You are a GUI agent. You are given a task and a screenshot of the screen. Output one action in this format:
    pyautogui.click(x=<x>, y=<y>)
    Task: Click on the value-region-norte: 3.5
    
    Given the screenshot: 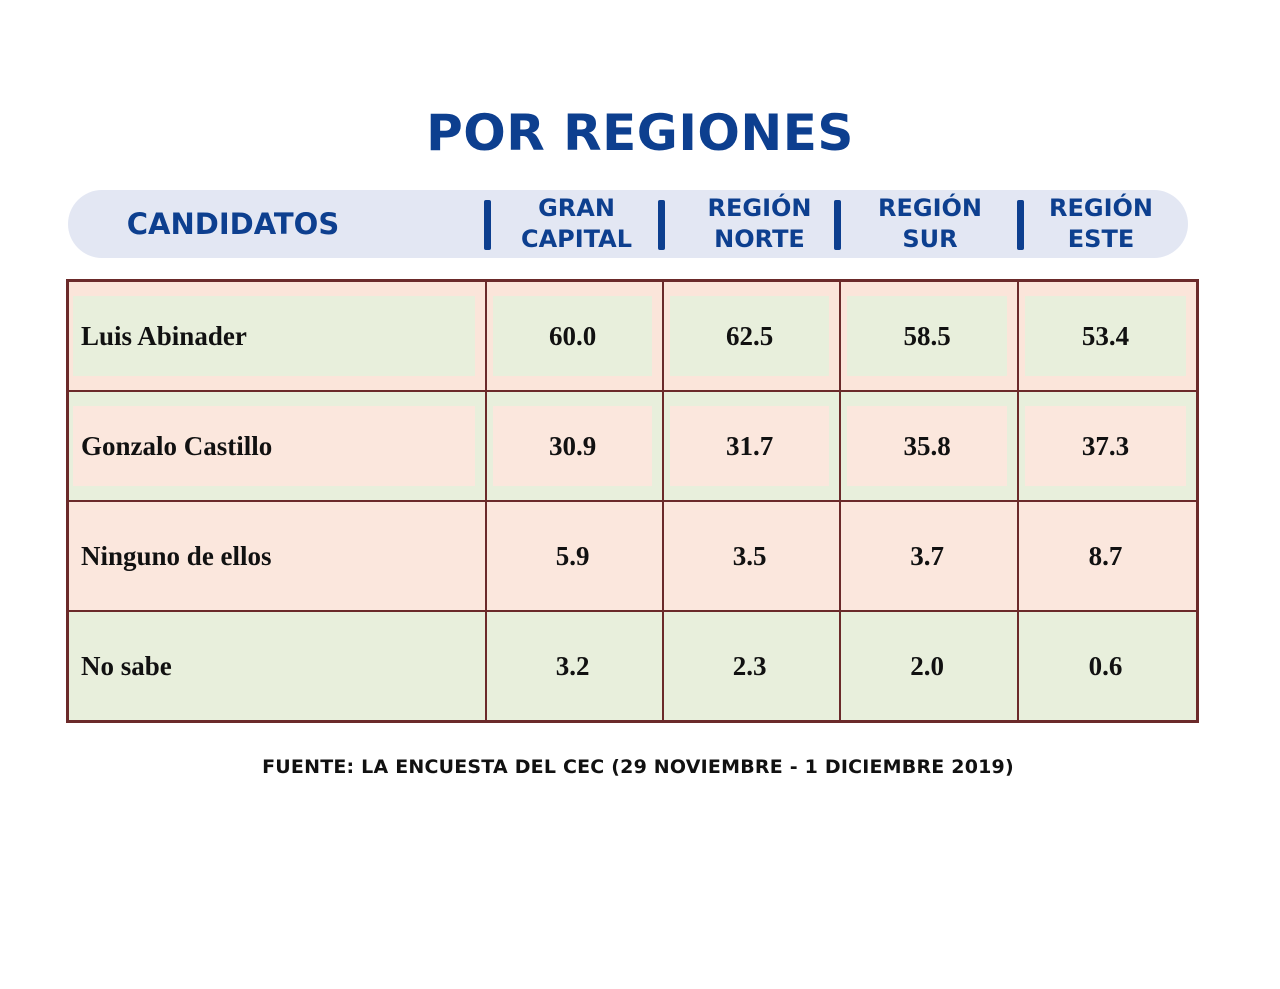 What is the action you would take?
    pyautogui.click(x=749, y=556)
    